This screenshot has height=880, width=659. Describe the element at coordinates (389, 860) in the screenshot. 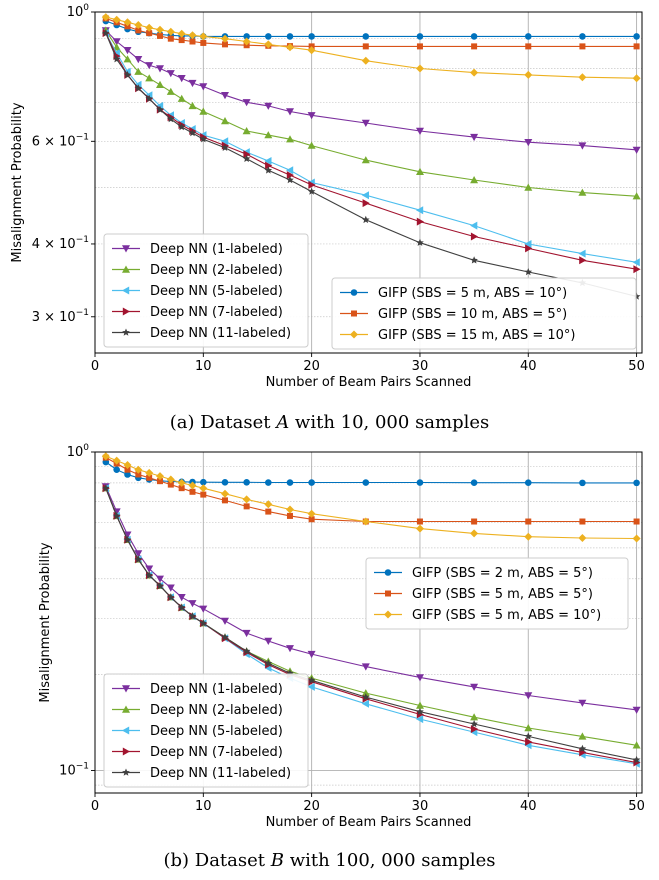

I see `caption-b-suffix: with 100, 000 samples` at that location.